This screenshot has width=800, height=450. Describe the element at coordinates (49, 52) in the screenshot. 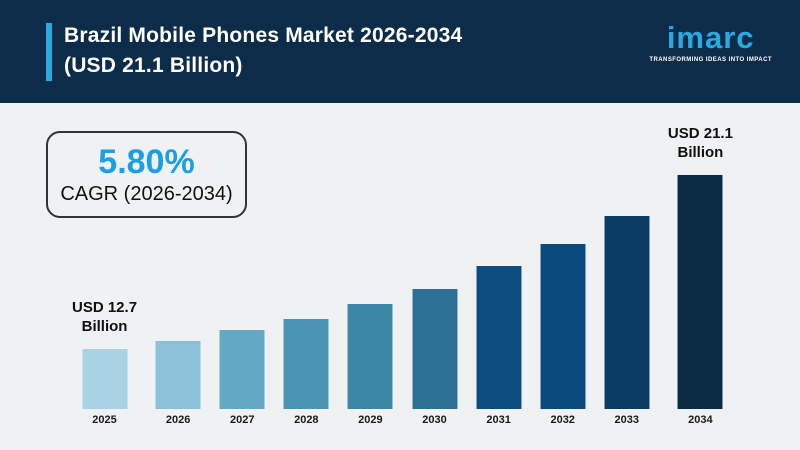

I see `title-accent-bar` at that location.